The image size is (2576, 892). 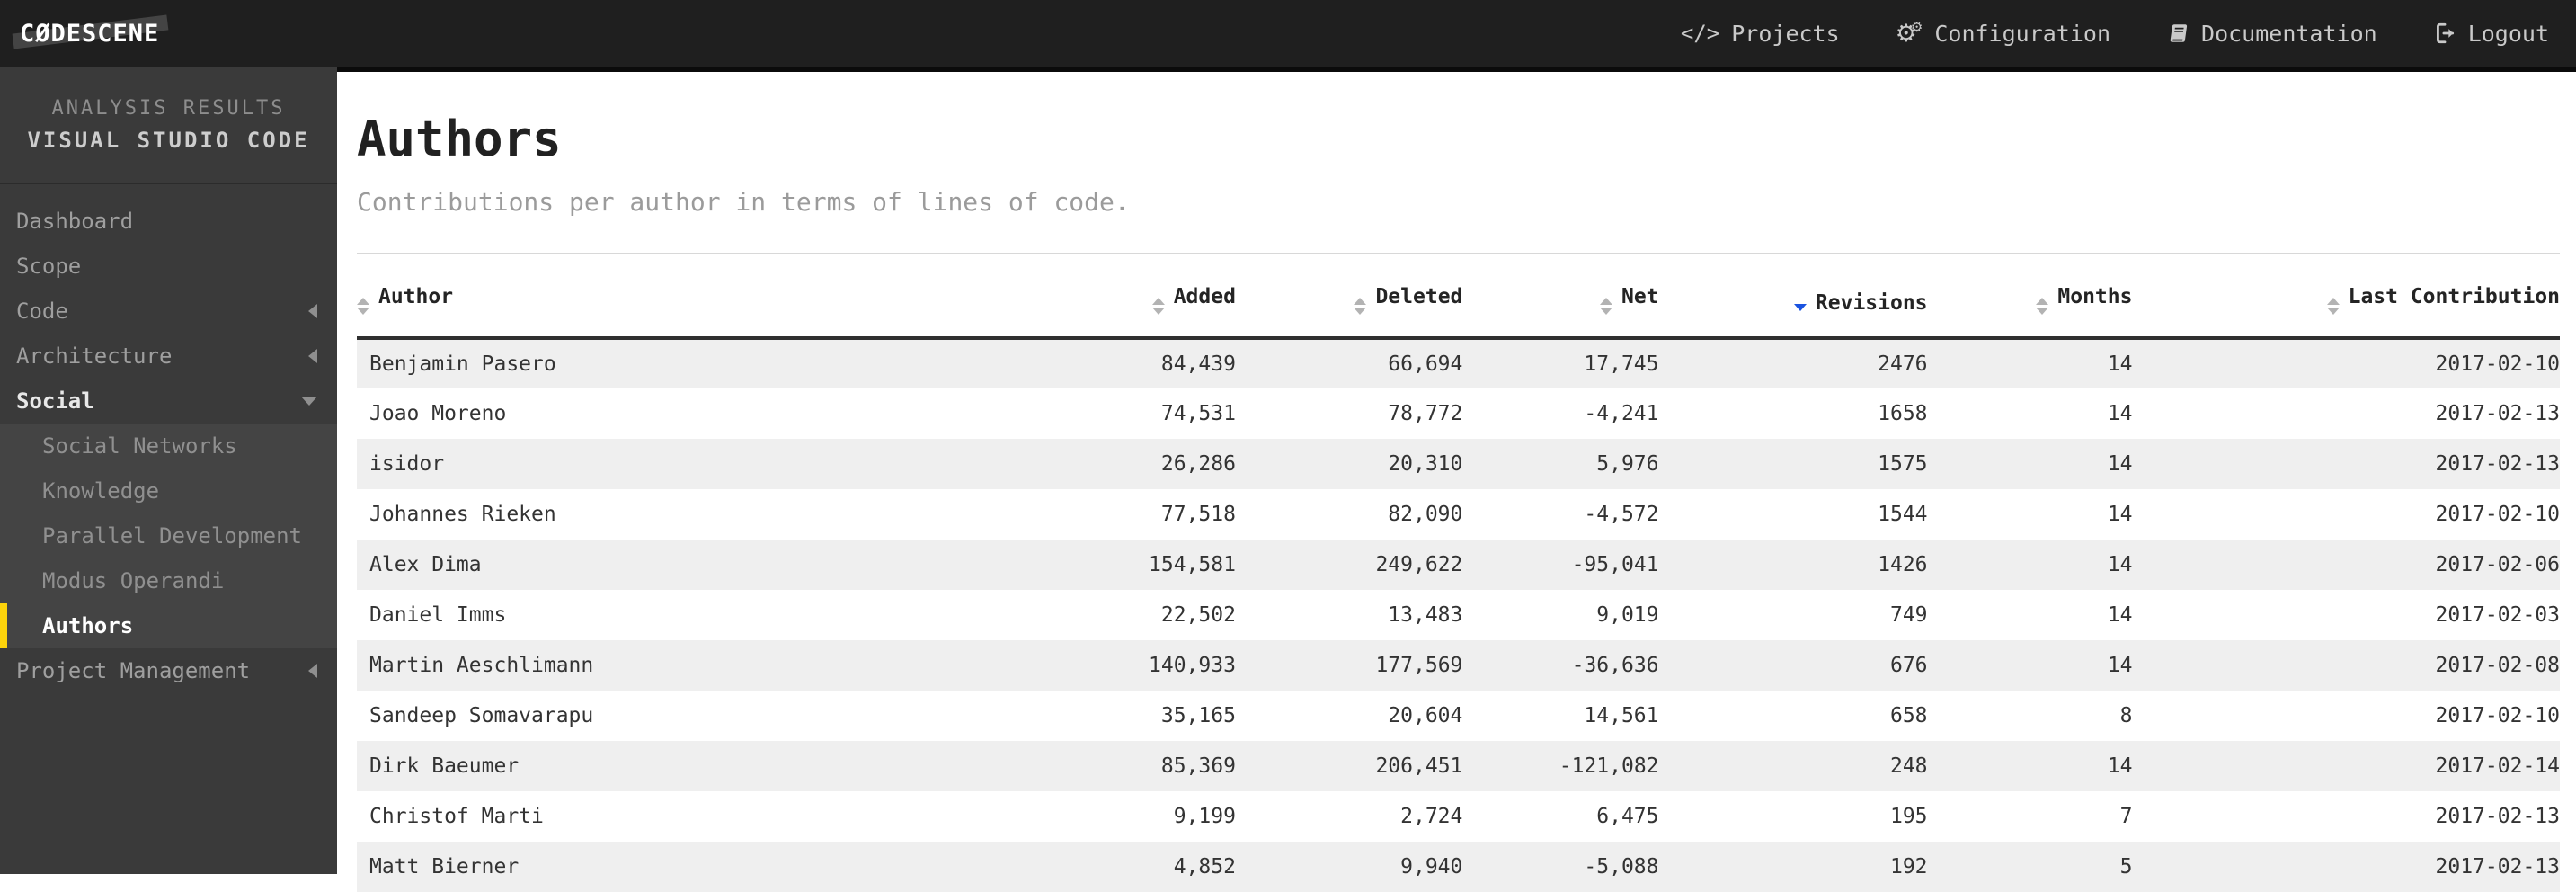 I want to click on sidebar-item-parallel-development: Parallel Development, so click(x=168, y=536).